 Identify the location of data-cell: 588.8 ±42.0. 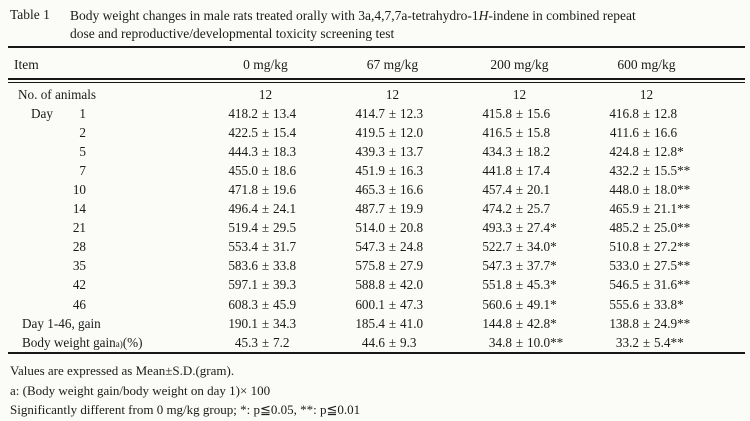
(392, 285).